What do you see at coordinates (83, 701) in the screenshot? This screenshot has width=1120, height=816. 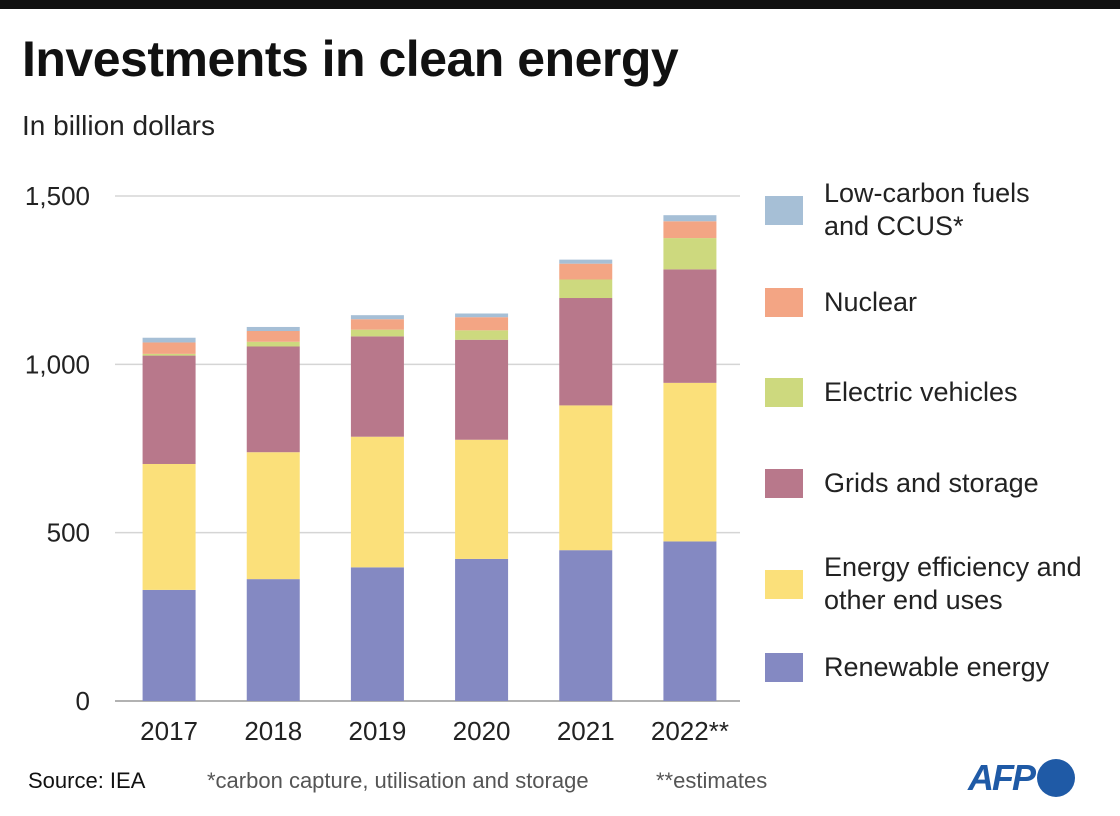 I see `y-tick-label: 0` at bounding box center [83, 701].